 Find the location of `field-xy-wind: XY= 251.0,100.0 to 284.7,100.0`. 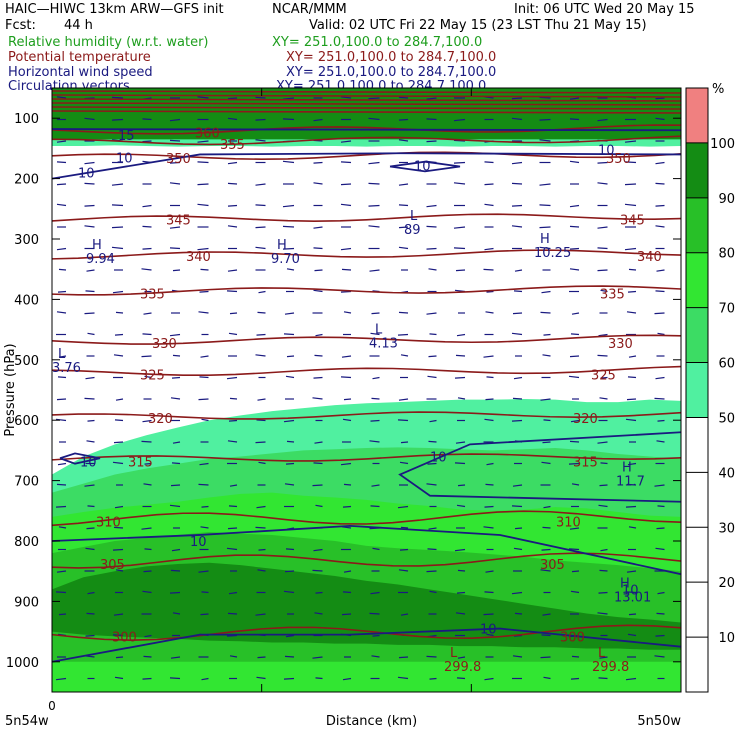

field-xy-wind: XY= 251.0,100.0 to 284.7,100.0 is located at coordinates (391, 72).